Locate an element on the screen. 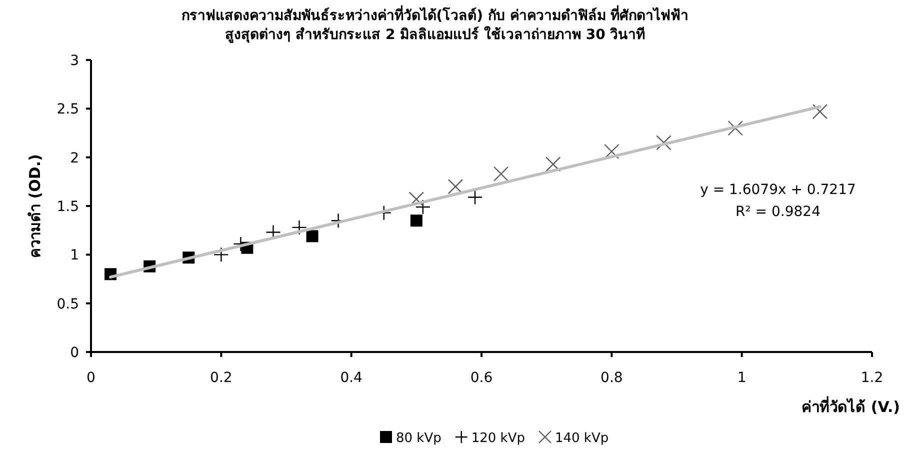 The height and width of the screenshot is (462, 904). legend-label: 140 kVp is located at coordinates (581, 438).